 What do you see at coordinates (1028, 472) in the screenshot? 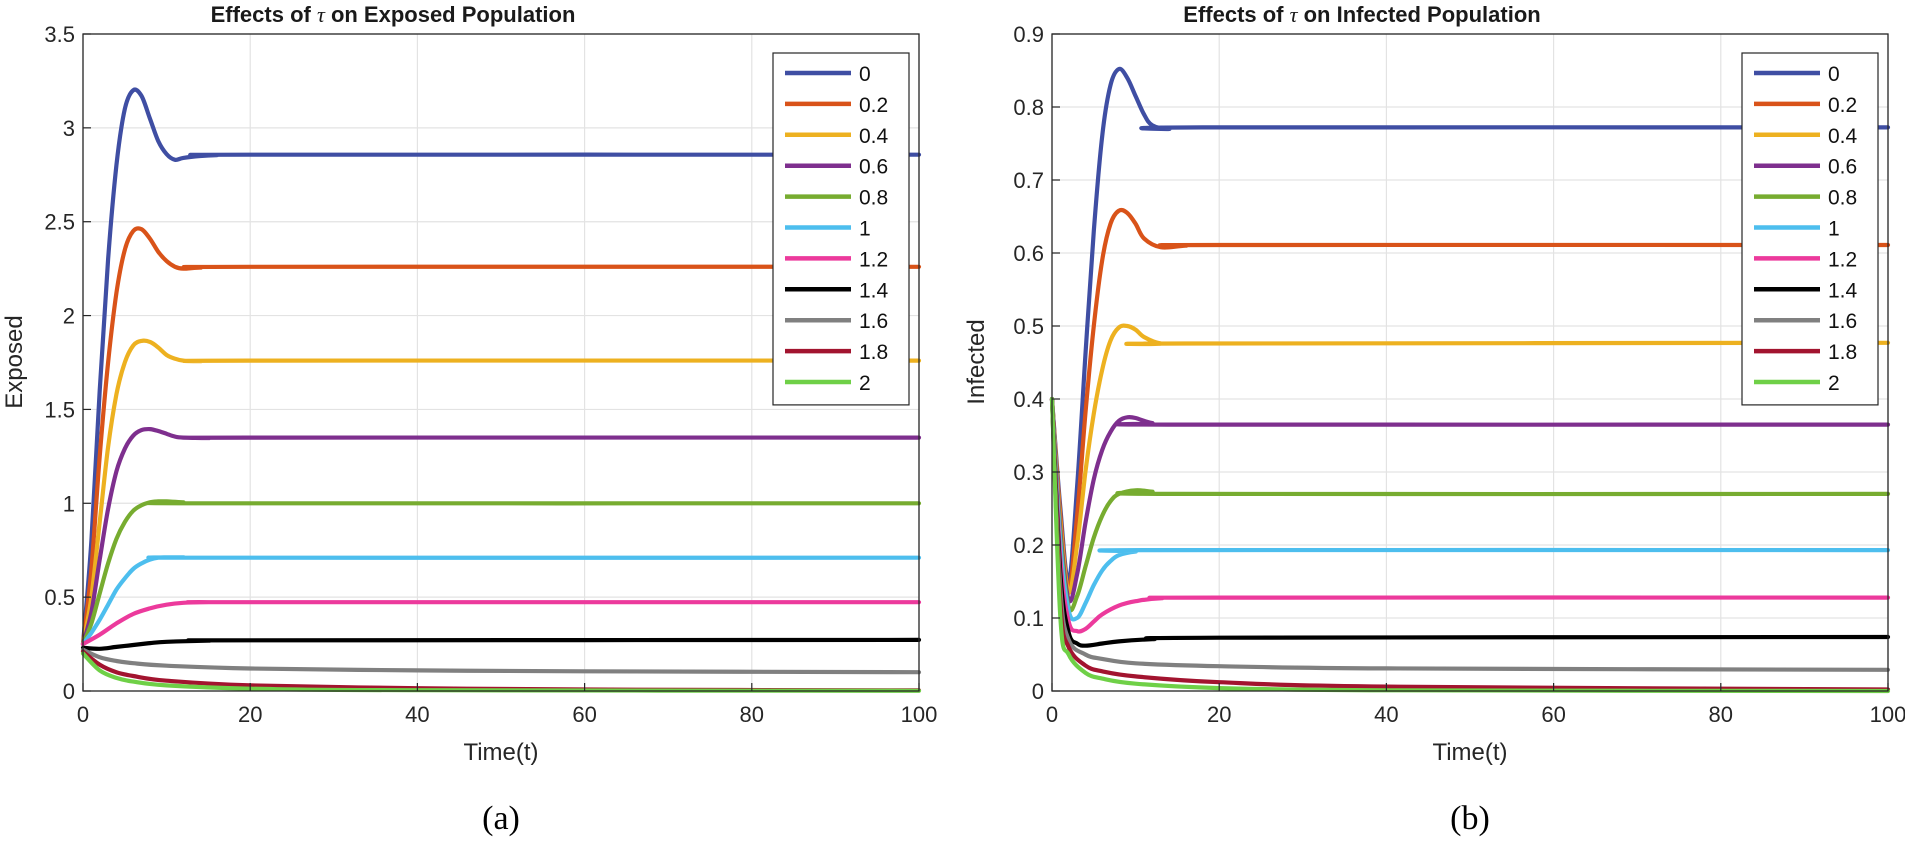
I see `y-tick-label: 0.3` at bounding box center [1028, 472].